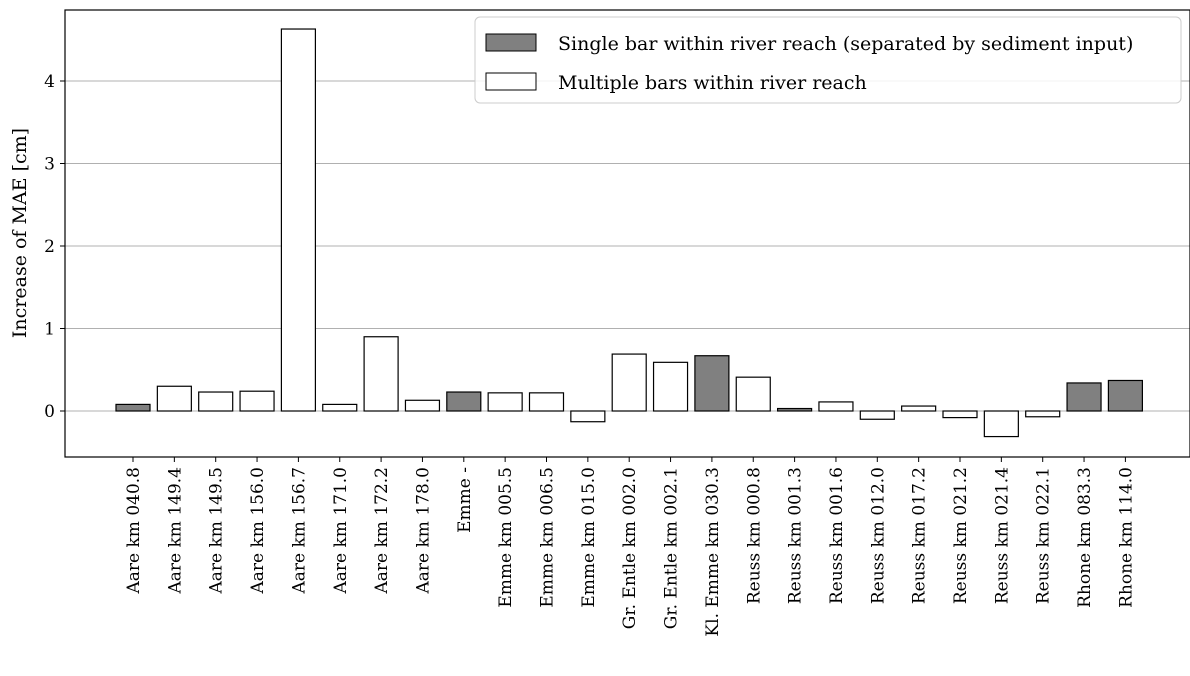 This screenshot has height=676, width=1190. What do you see at coordinates (423, 531) in the screenshot?
I see `x-tick-label: Aare km 178.0` at bounding box center [423, 531].